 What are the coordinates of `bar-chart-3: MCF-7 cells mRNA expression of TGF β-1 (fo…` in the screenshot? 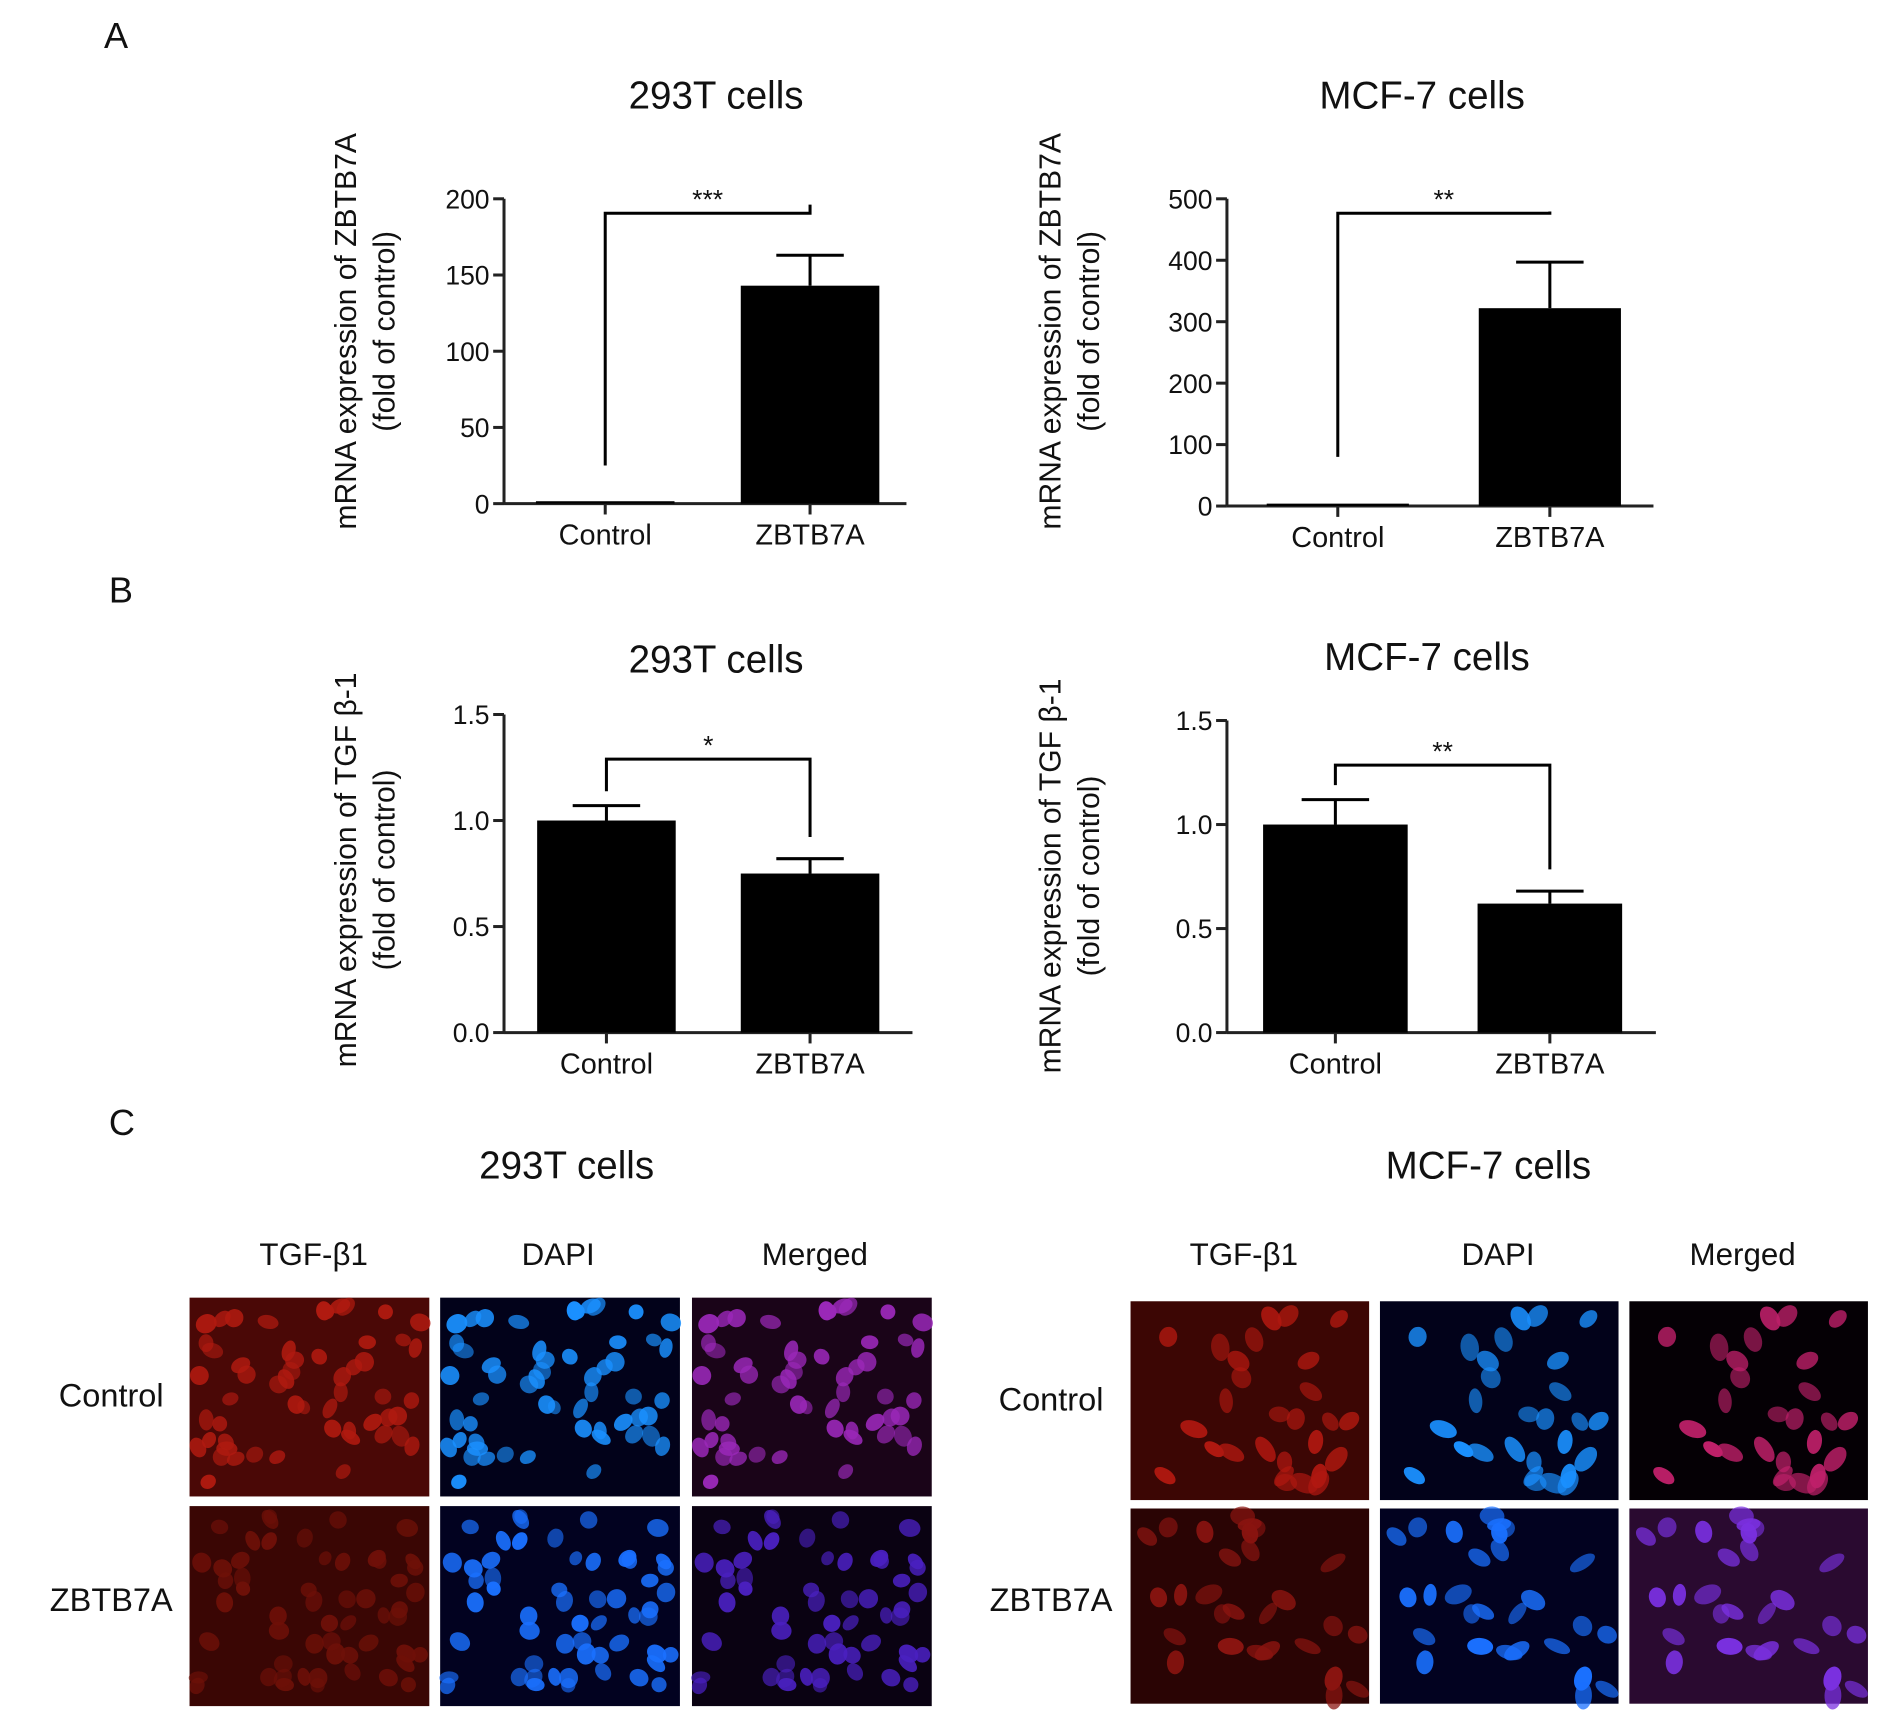 It's located at (1345, 858).